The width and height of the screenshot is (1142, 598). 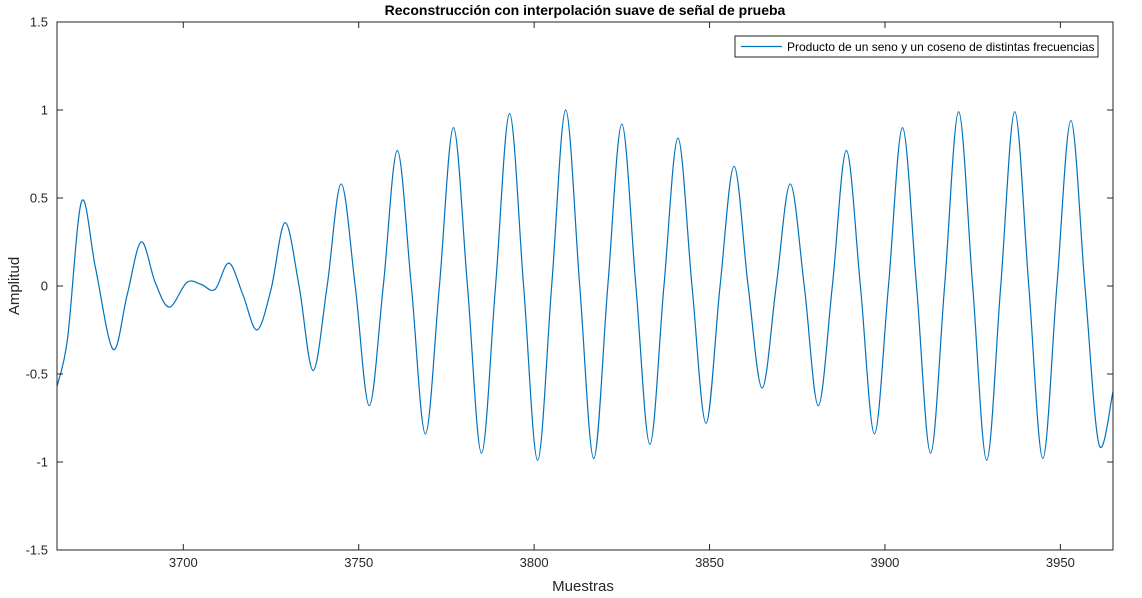 I want to click on y-tick-label: -1.5, so click(x=37, y=550).